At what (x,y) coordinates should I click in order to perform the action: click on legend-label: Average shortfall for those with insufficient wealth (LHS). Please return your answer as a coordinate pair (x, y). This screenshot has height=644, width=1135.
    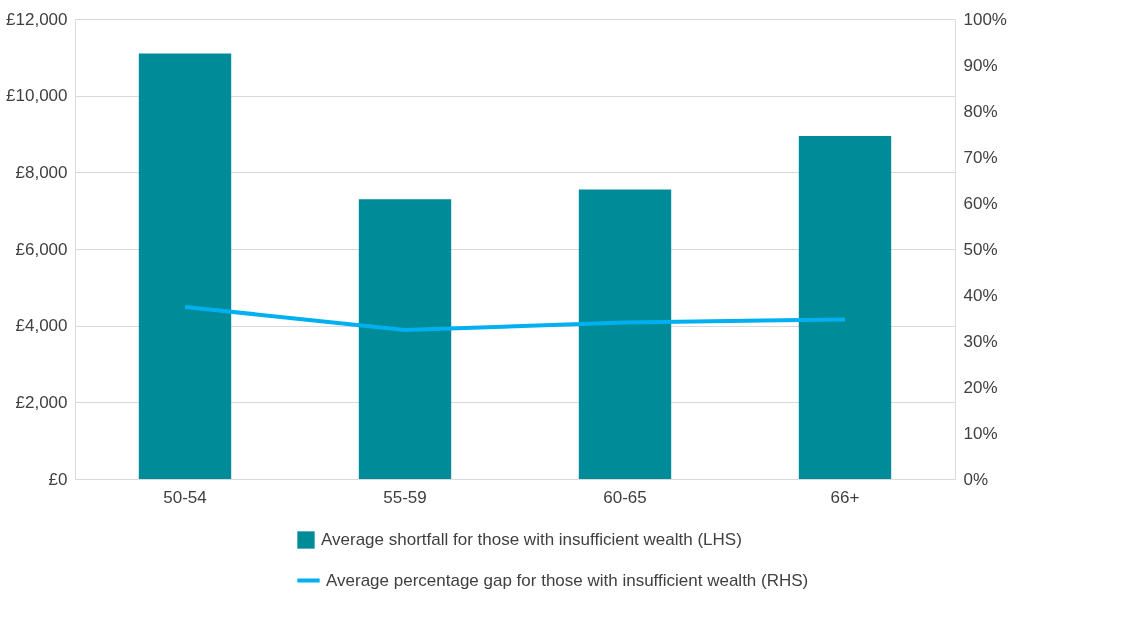
    Looking at the image, I should click on (531, 539).